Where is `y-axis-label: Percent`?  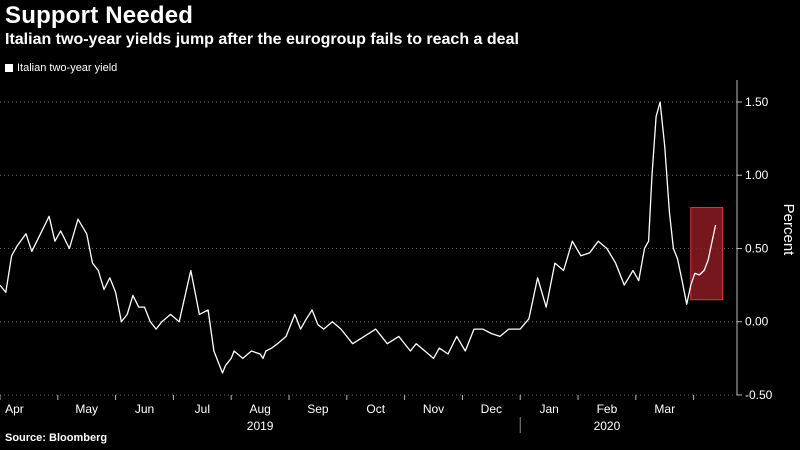
y-axis-label: Percent is located at coordinates (788, 230).